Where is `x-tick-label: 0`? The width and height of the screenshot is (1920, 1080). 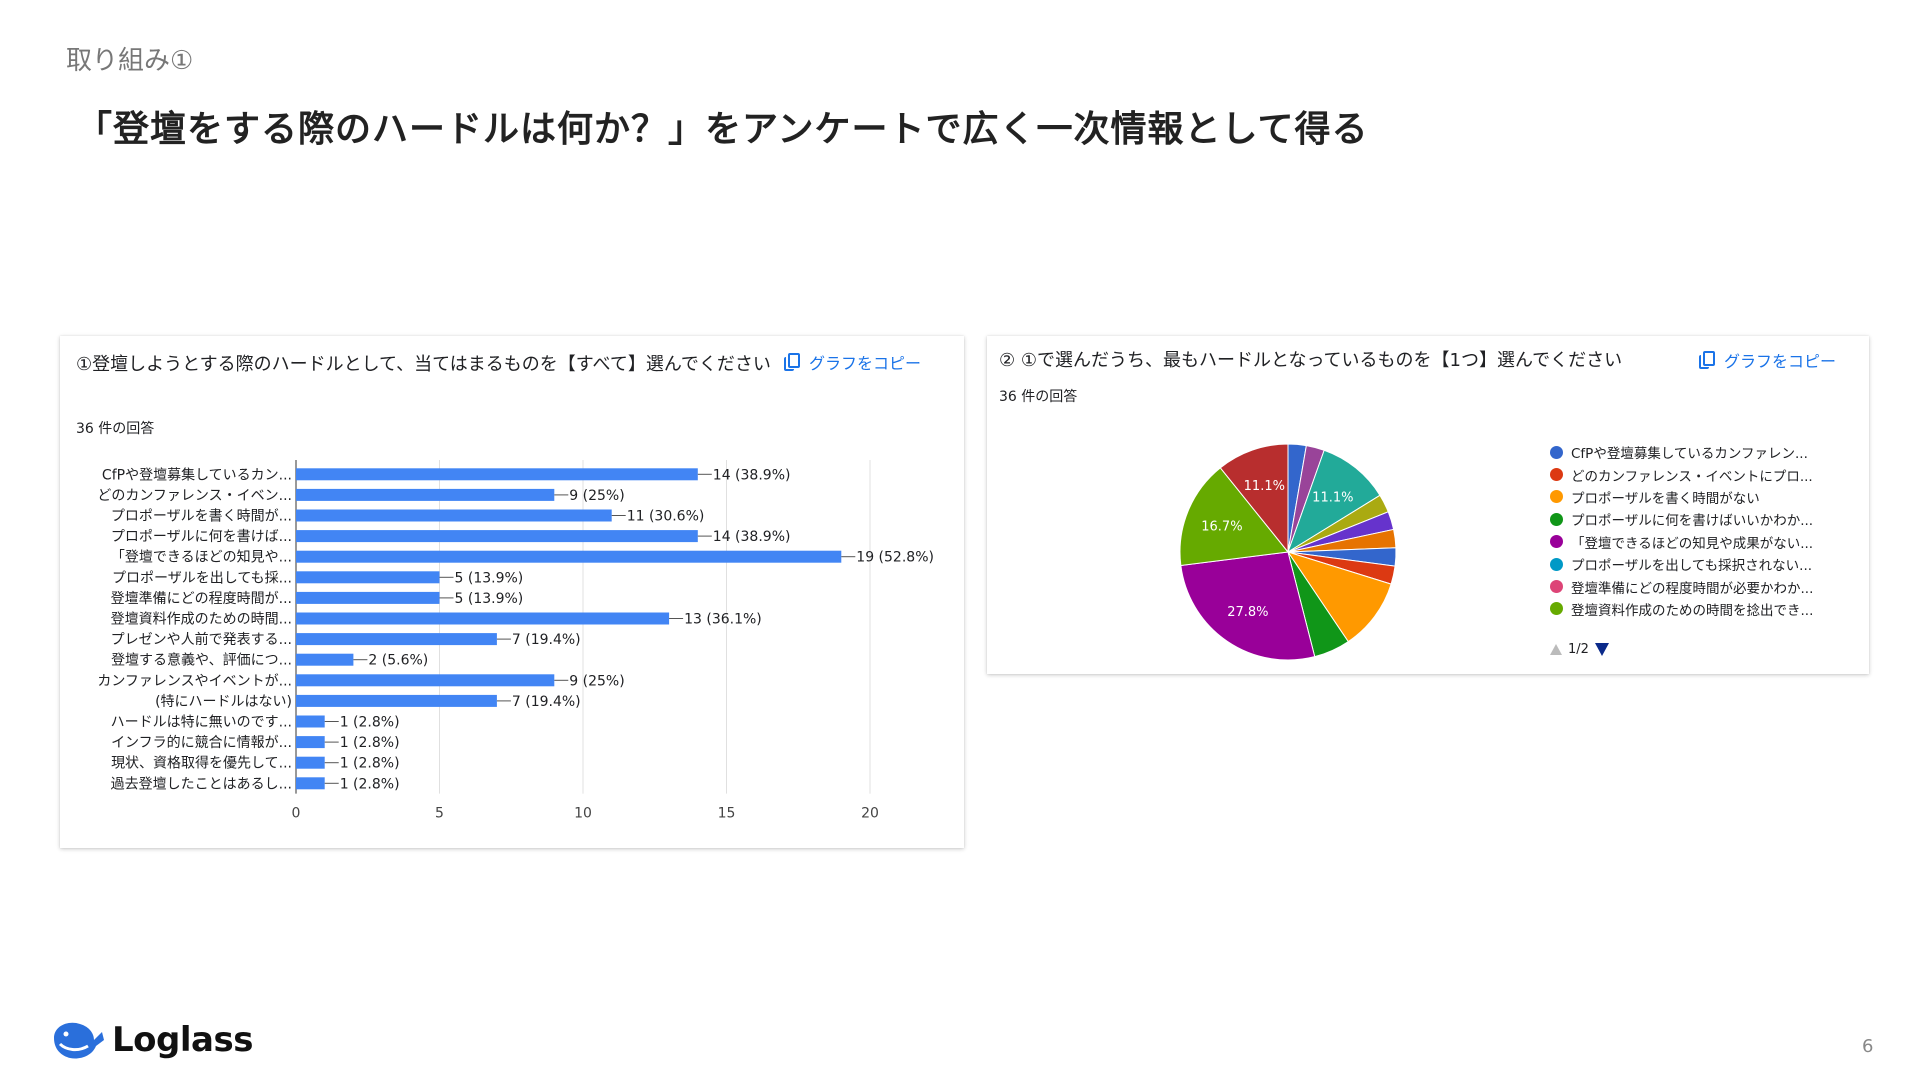 x-tick-label: 0 is located at coordinates (296, 814).